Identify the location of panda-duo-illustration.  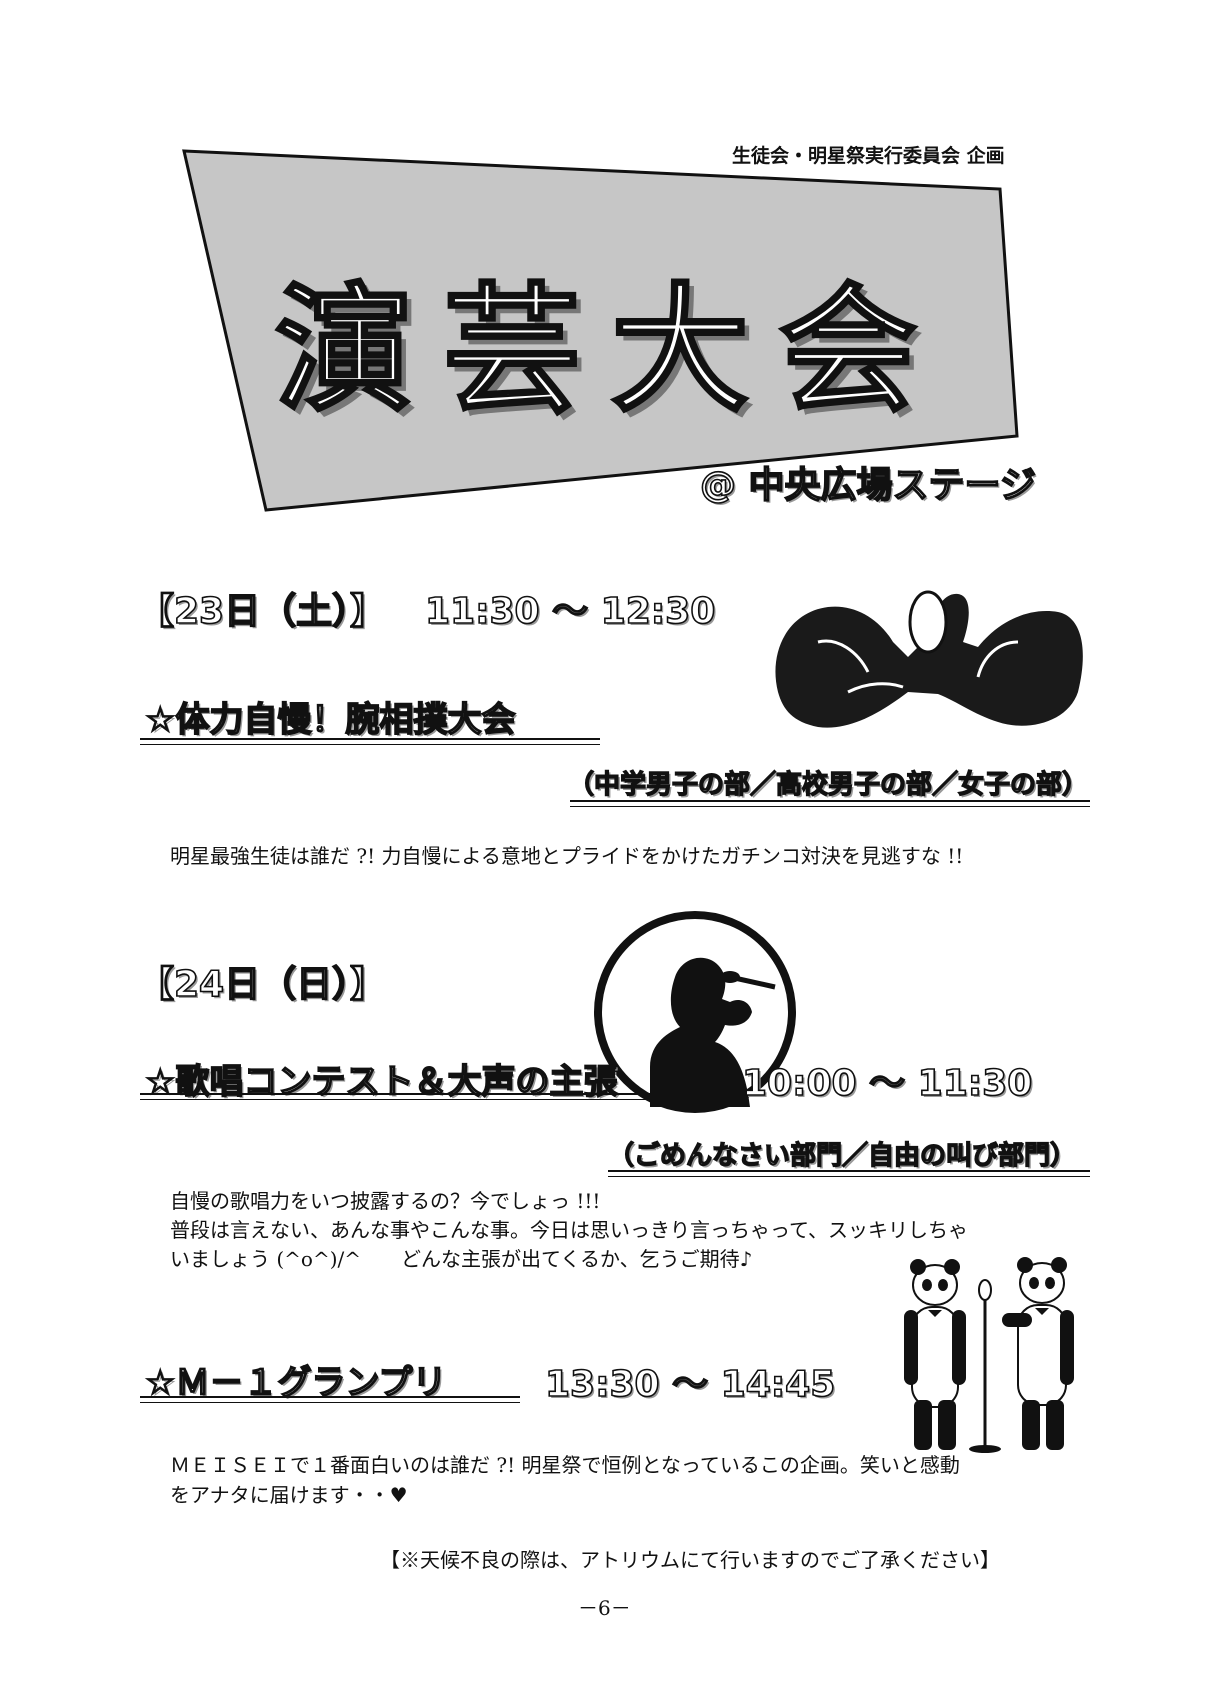
(989, 1355).